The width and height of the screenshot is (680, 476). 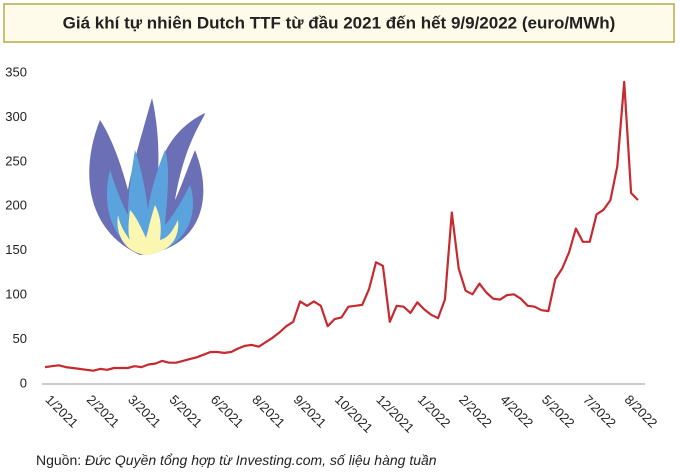 I want to click on x-tick-label: 8/2022, so click(x=641, y=411).